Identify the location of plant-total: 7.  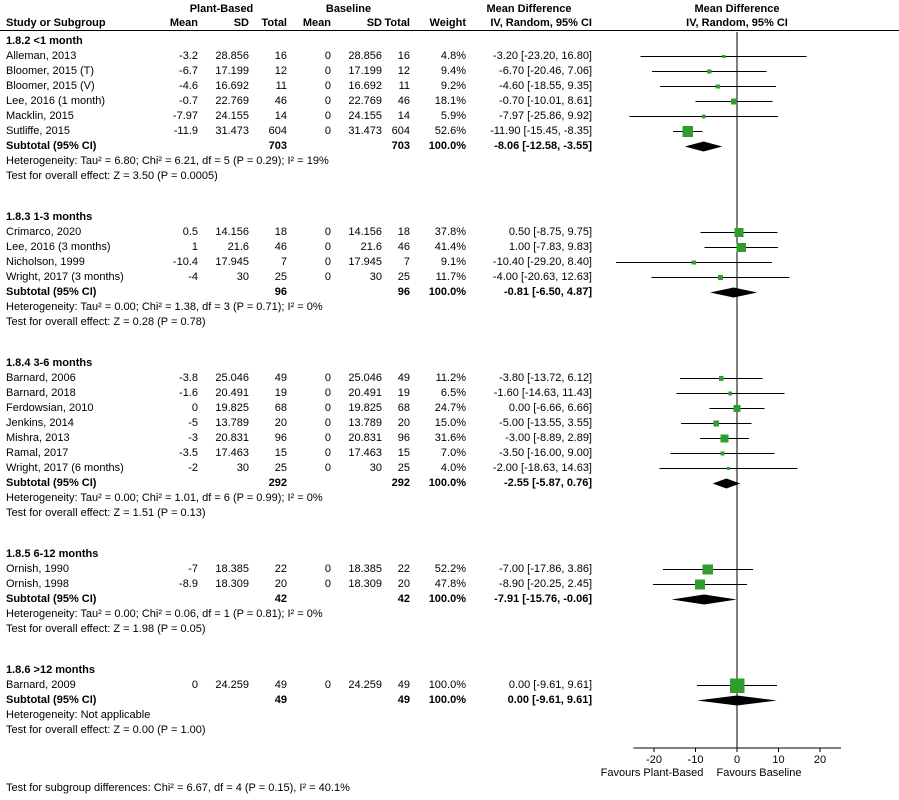
(283, 262).